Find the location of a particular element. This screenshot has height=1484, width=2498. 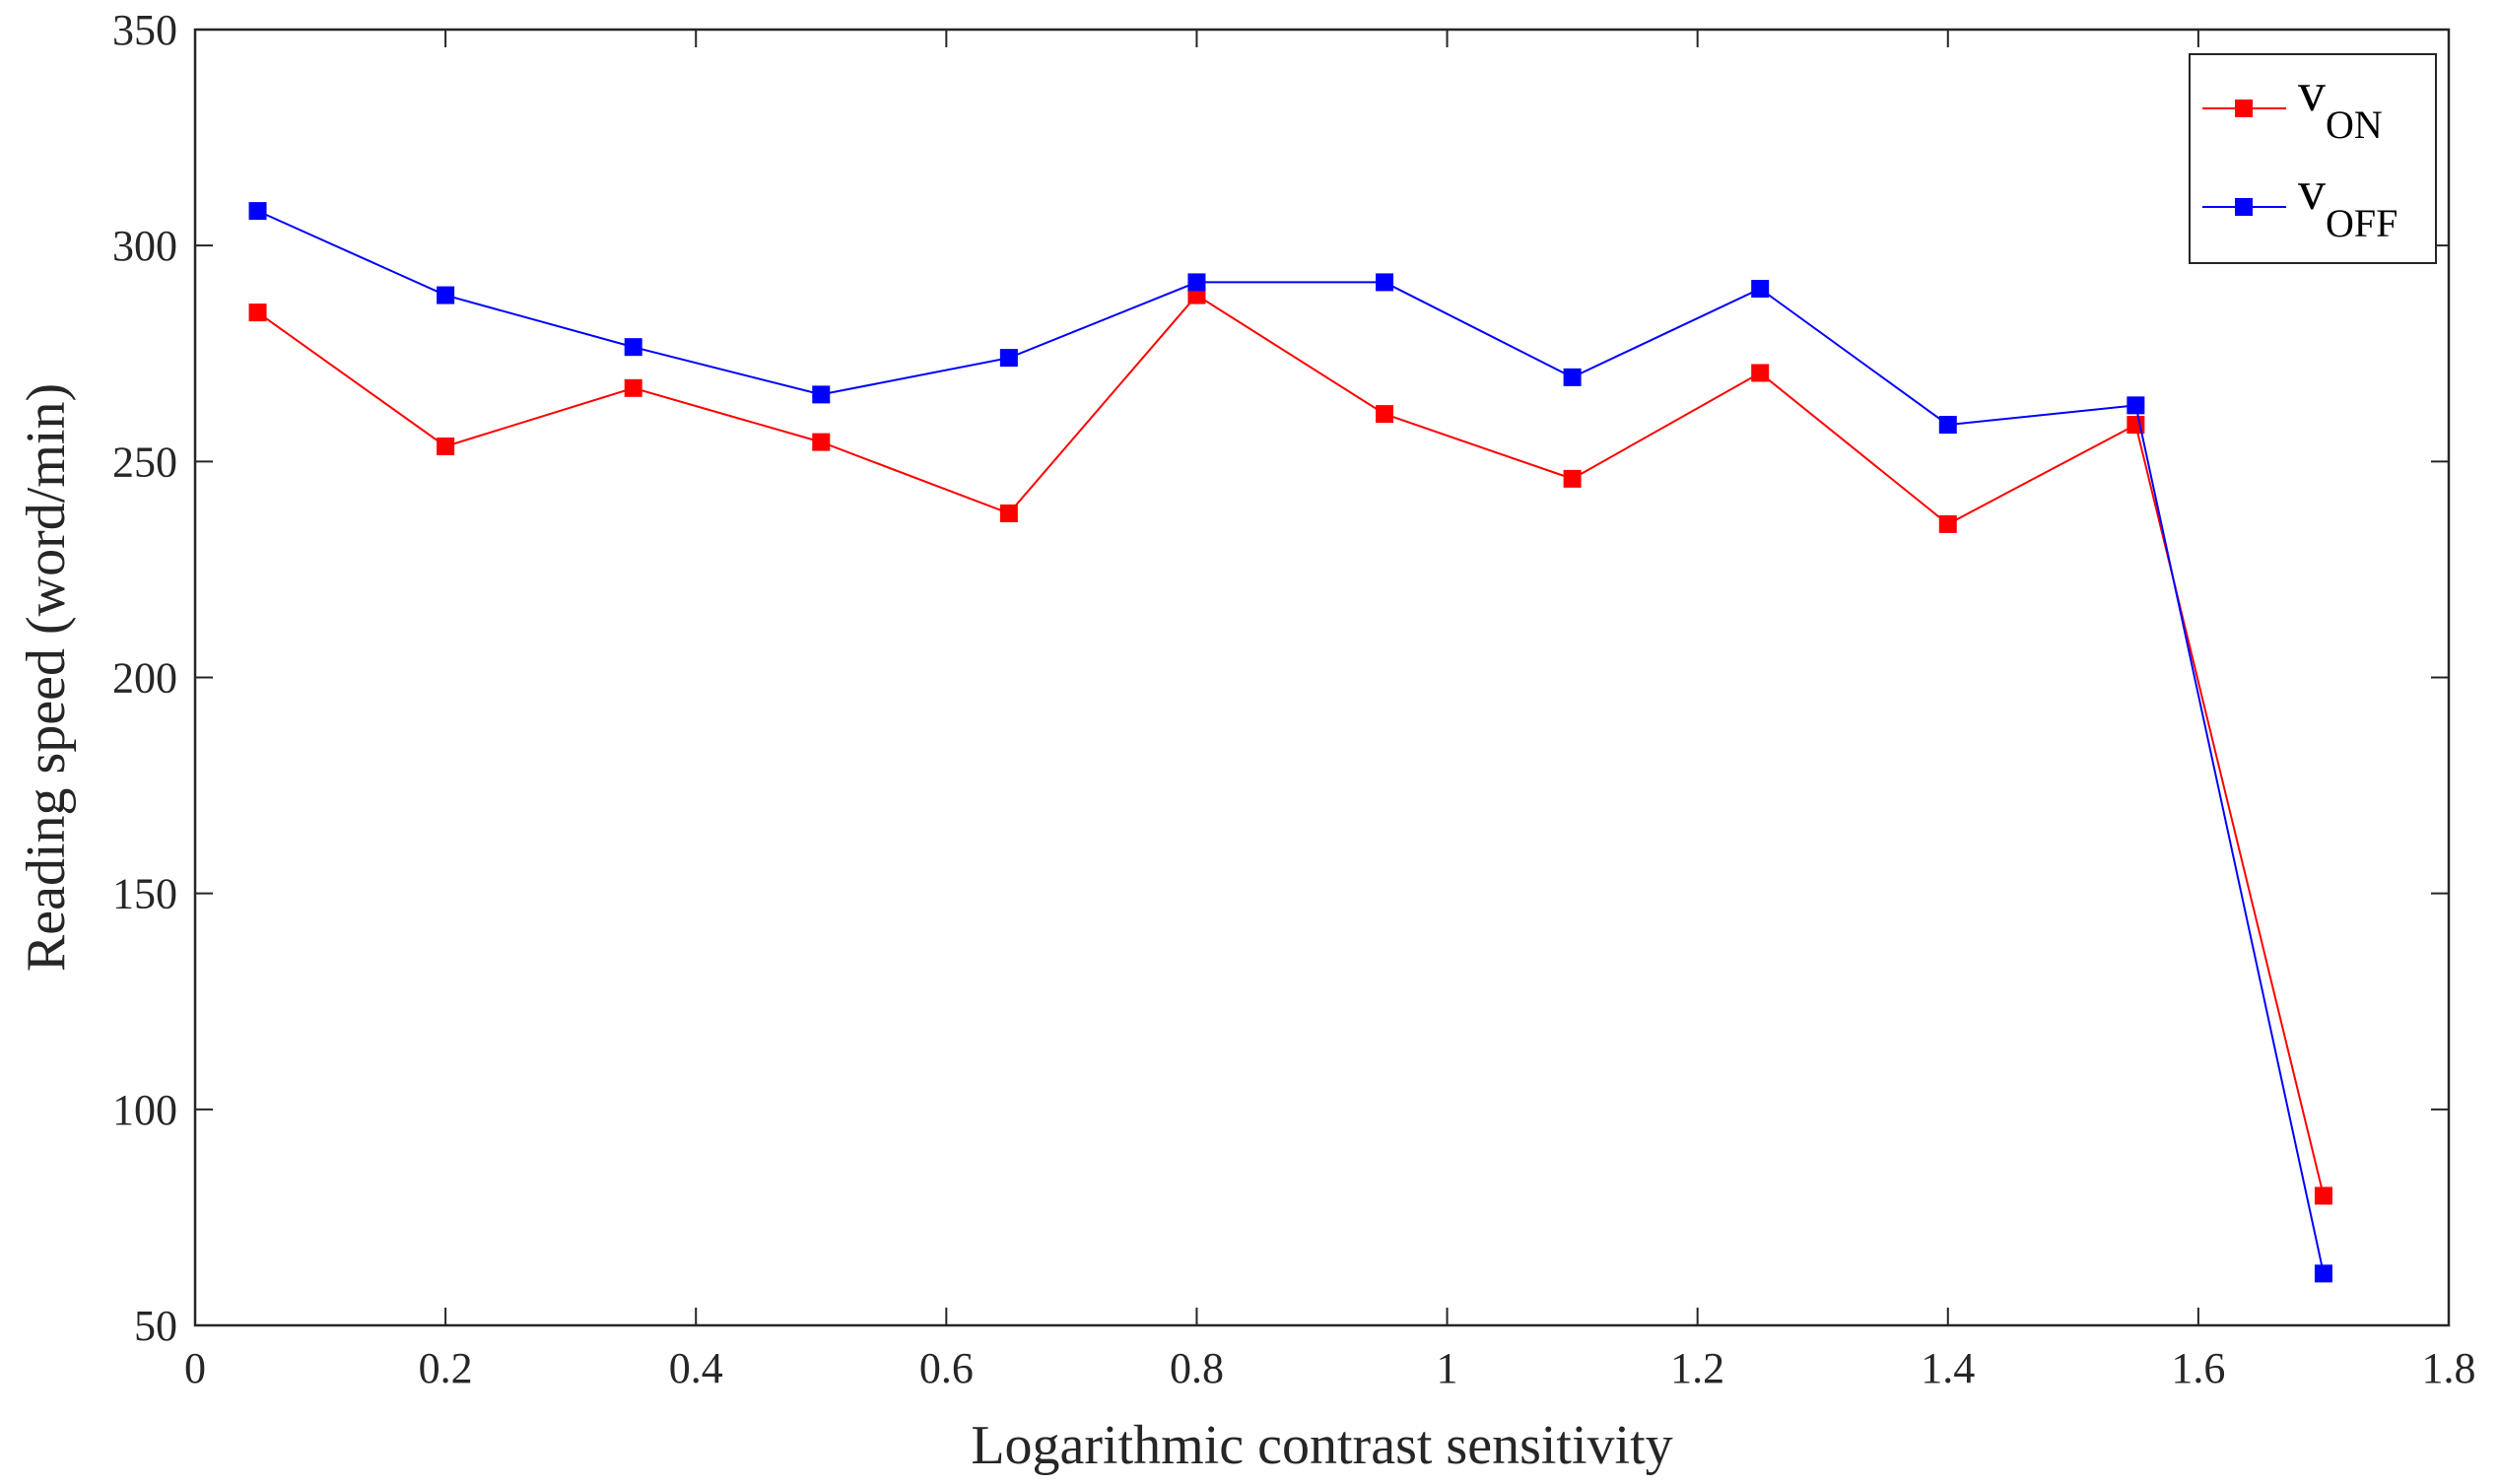

x-tick-label: 1 is located at coordinates (1447, 1368).